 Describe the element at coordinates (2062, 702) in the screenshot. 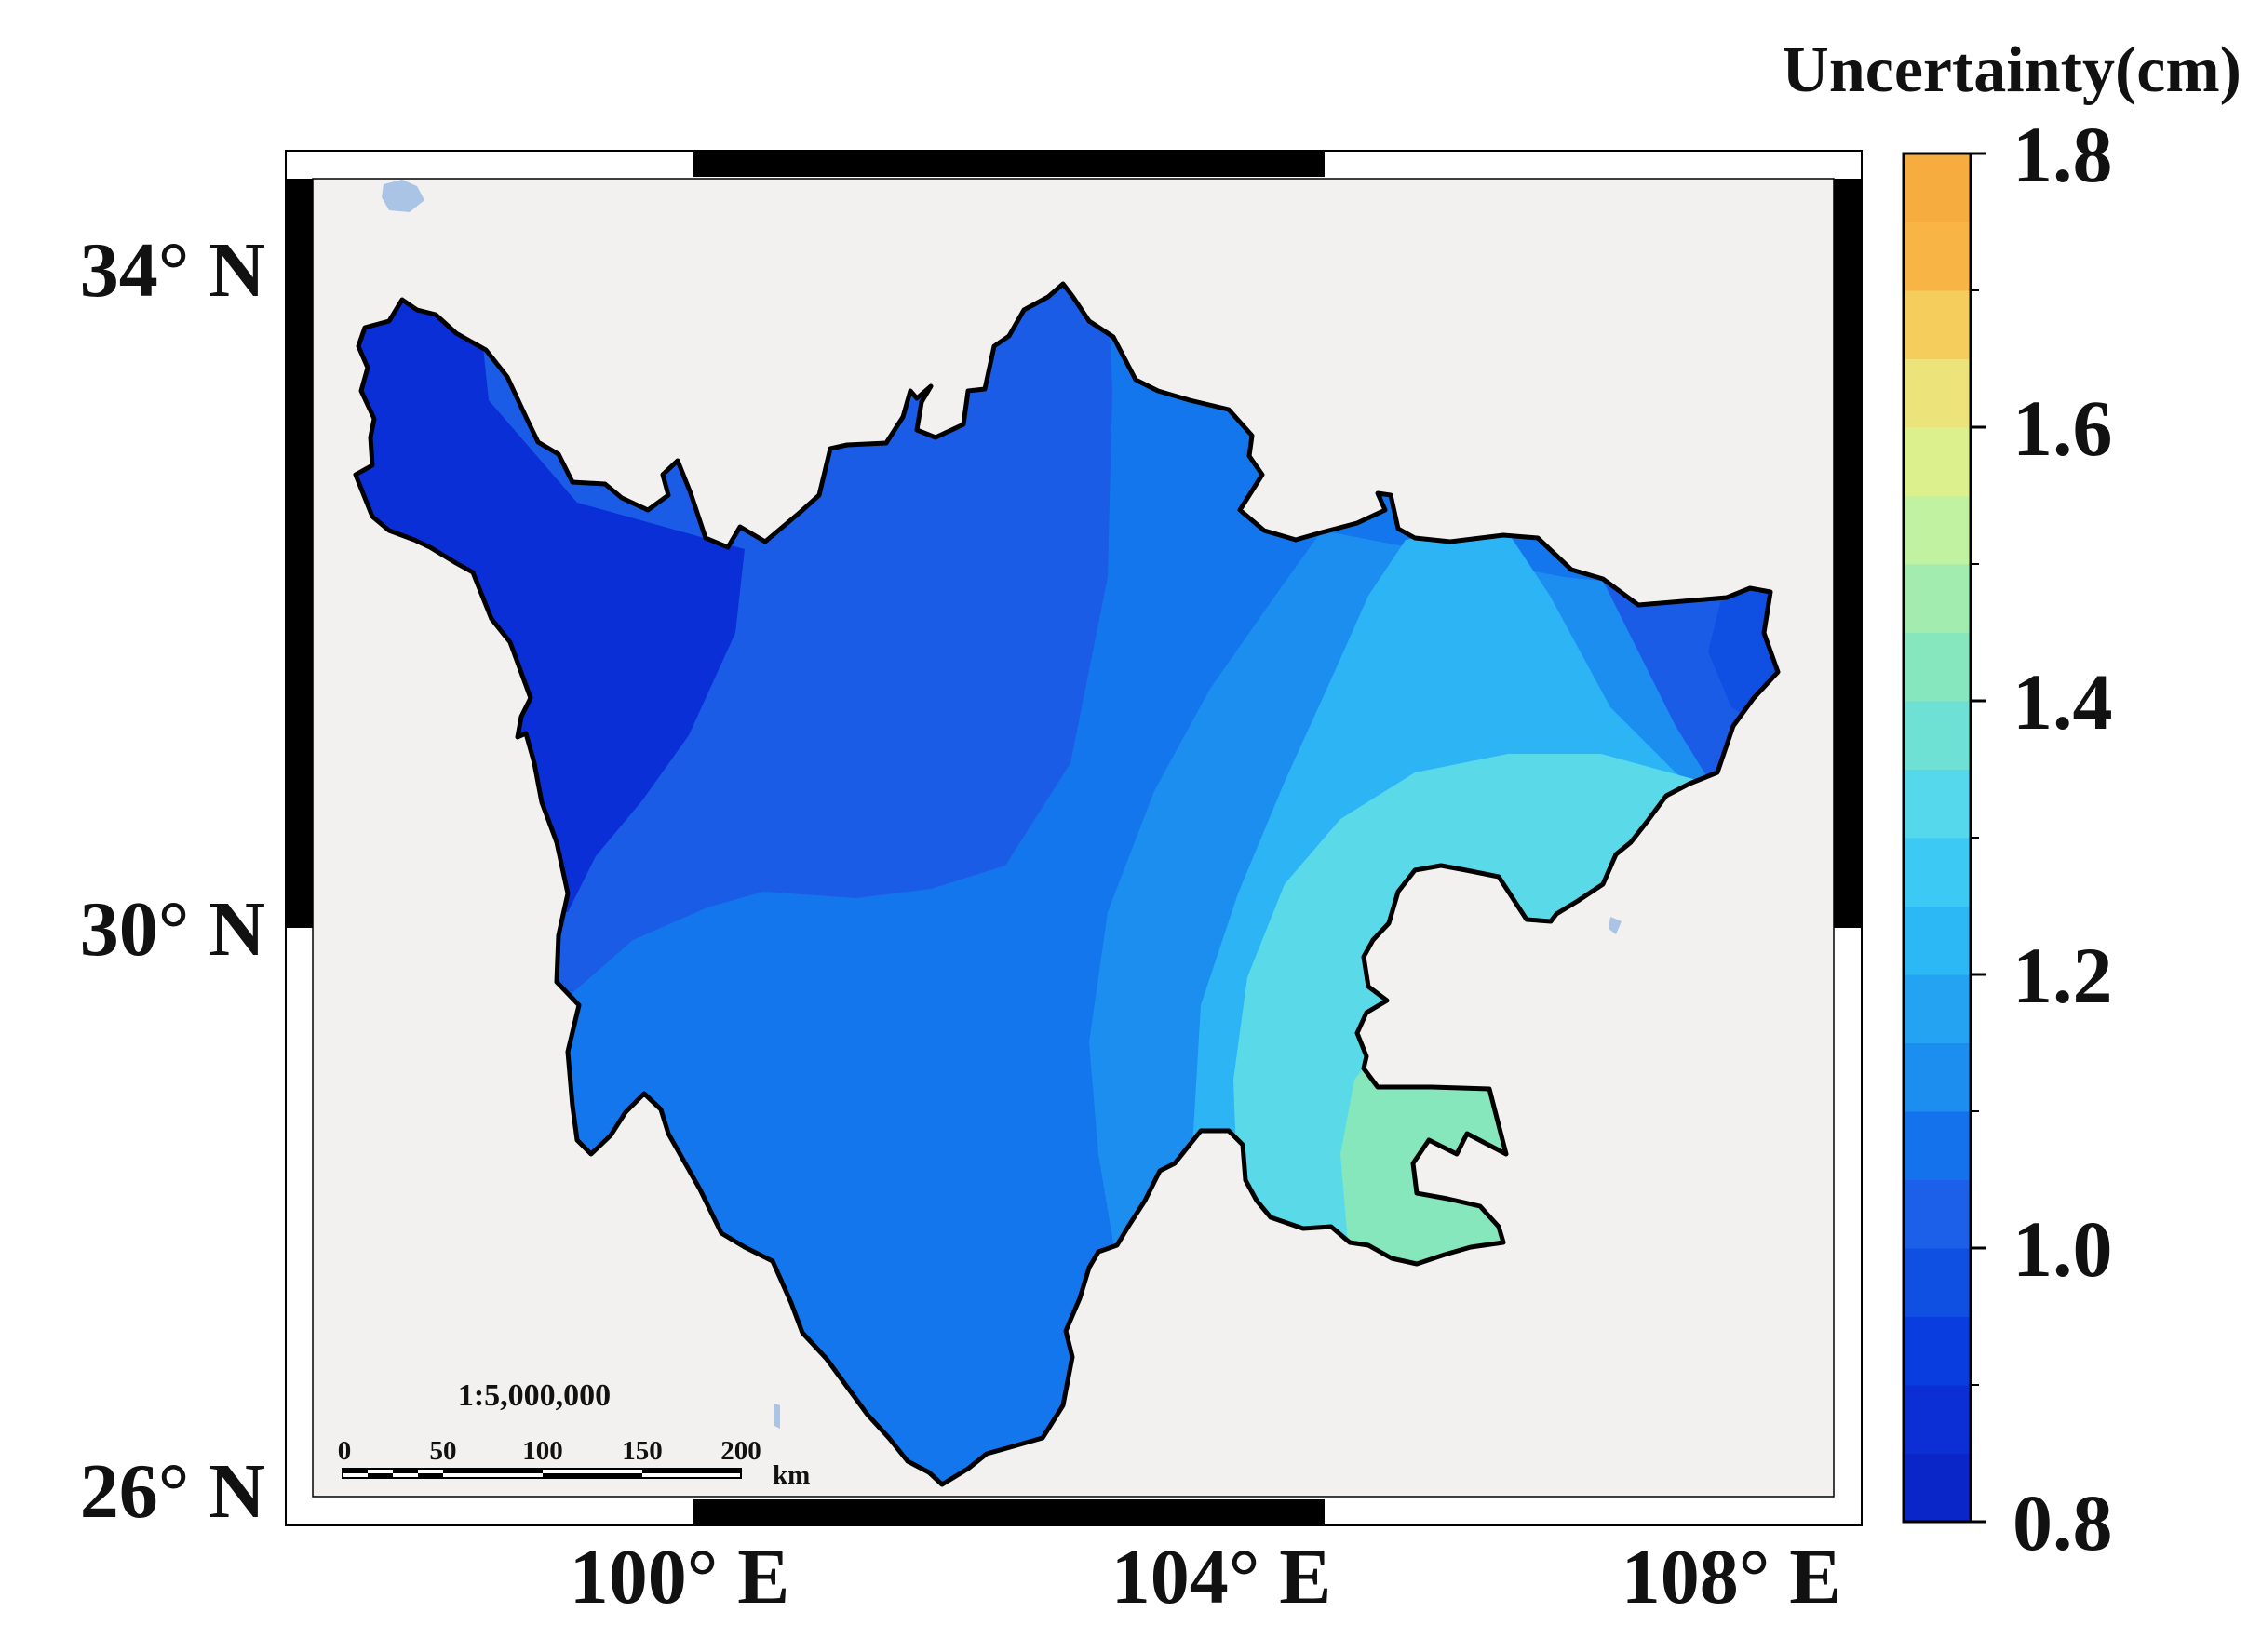

I see `legend-tick-label: 1.4` at that location.